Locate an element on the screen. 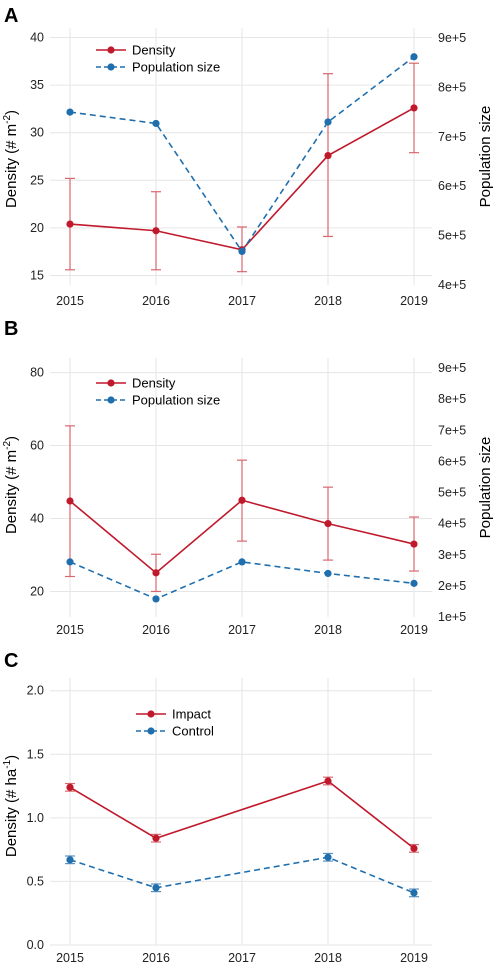  y-tick-label: 60 is located at coordinates (37, 446).